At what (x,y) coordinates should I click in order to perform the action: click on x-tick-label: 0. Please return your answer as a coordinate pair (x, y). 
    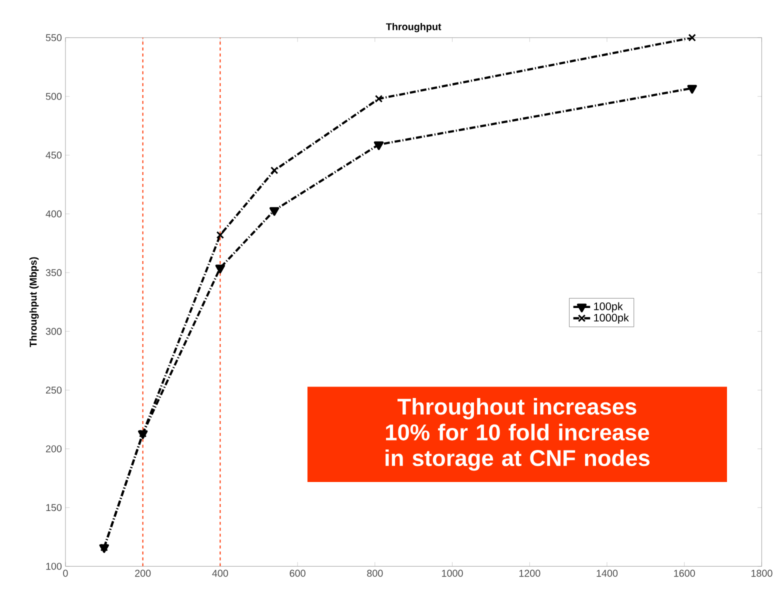
    Looking at the image, I should click on (65, 573).